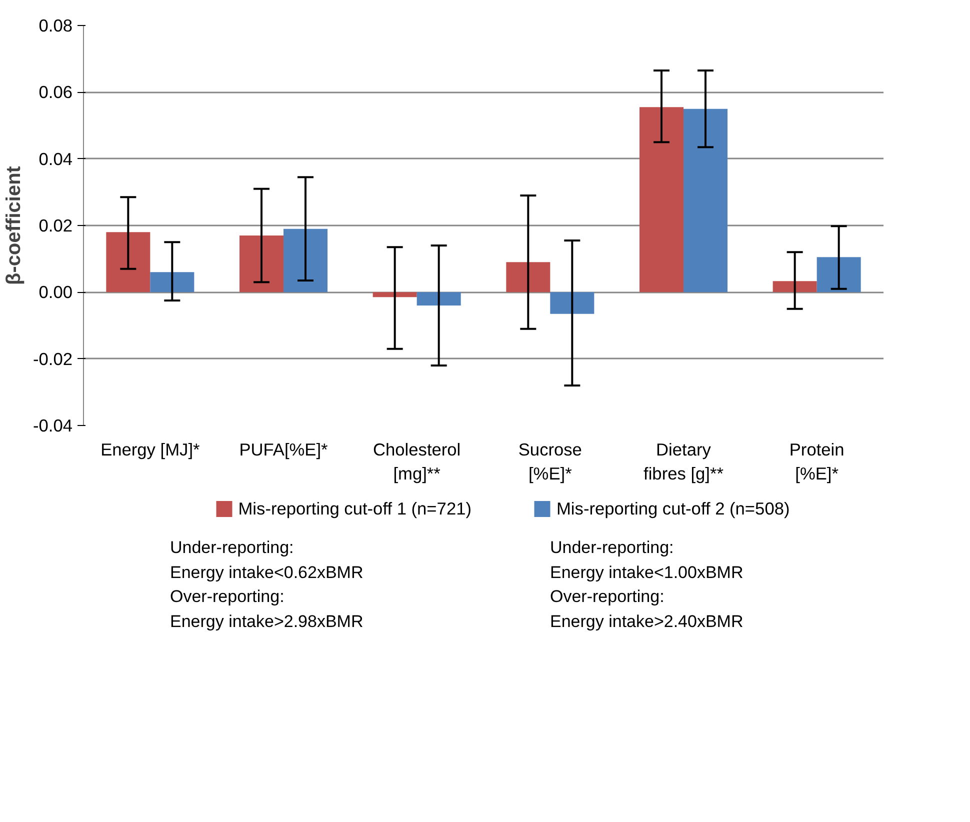 The height and width of the screenshot is (822, 970). Describe the element at coordinates (550, 462) in the screenshot. I see `x-tick-label: Sucrose [%E]*` at that location.